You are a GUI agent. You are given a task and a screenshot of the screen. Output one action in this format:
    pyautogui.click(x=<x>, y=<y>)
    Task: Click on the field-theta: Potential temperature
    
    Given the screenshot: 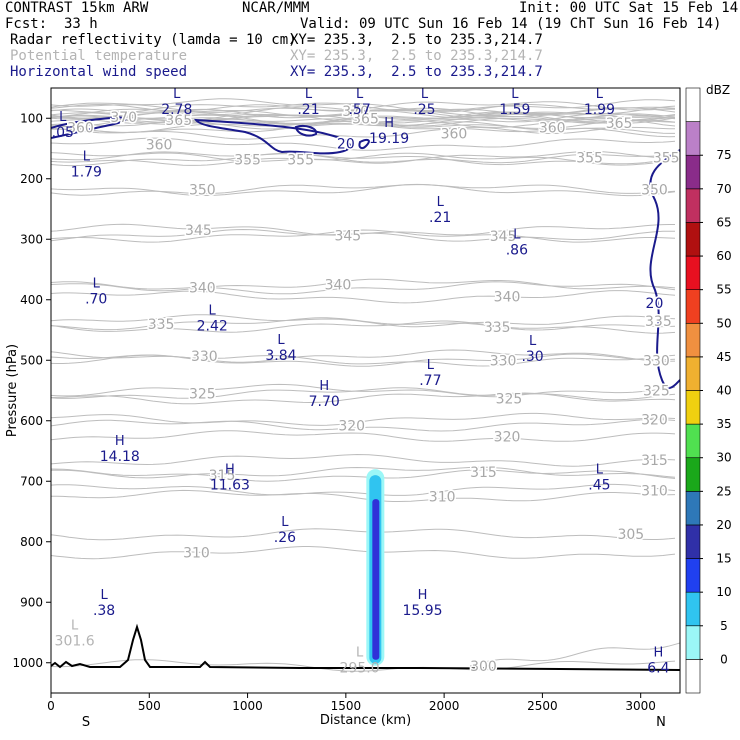 What is the action you would take?
    pyautogui.click(x=99, y=56)
    